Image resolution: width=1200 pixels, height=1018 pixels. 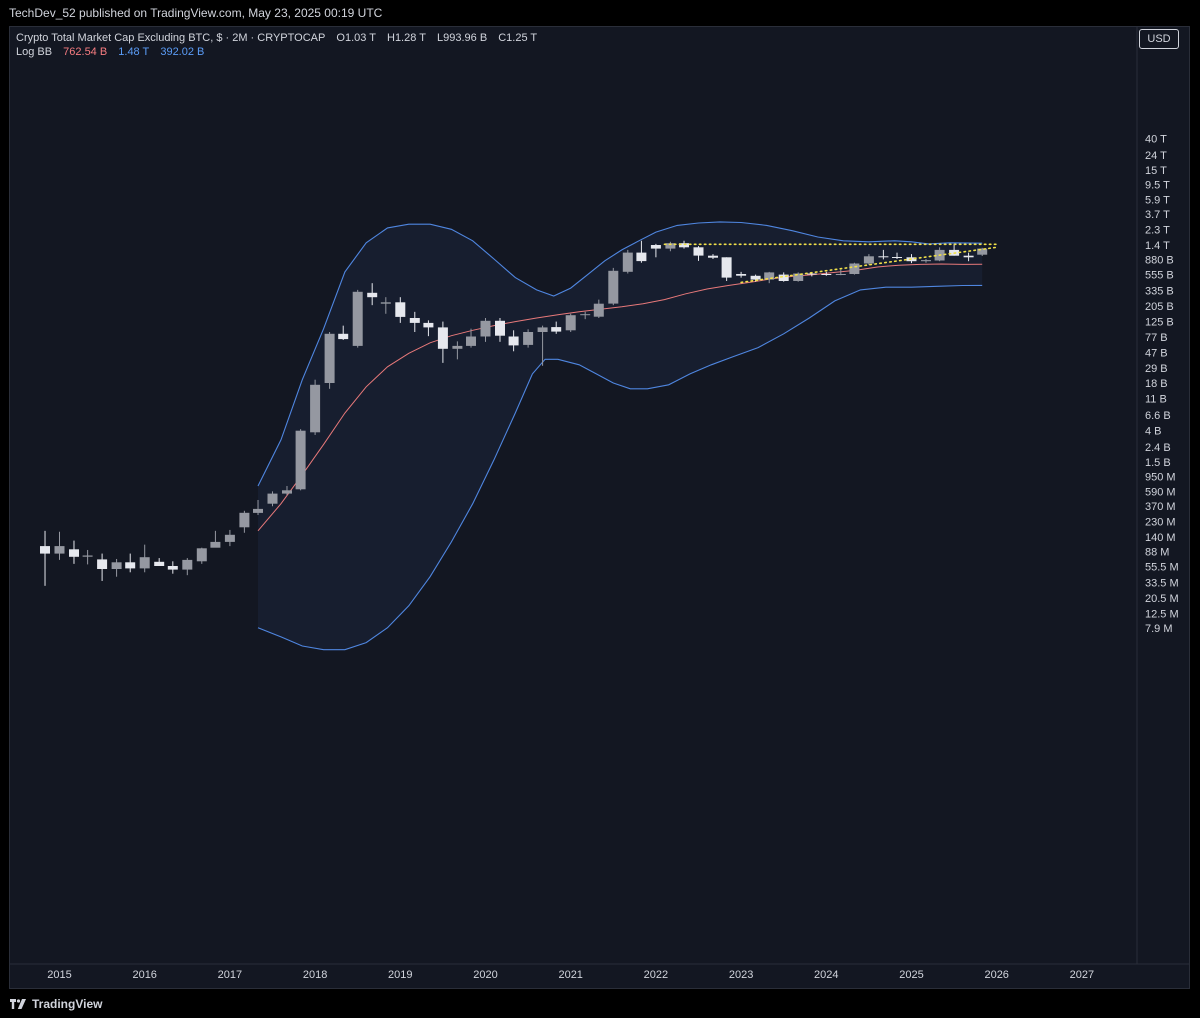 What do you see at coordinates (230, 975) in the screenshot?
I see `time-tick-label: 2017` at bounding box center [230, 975].